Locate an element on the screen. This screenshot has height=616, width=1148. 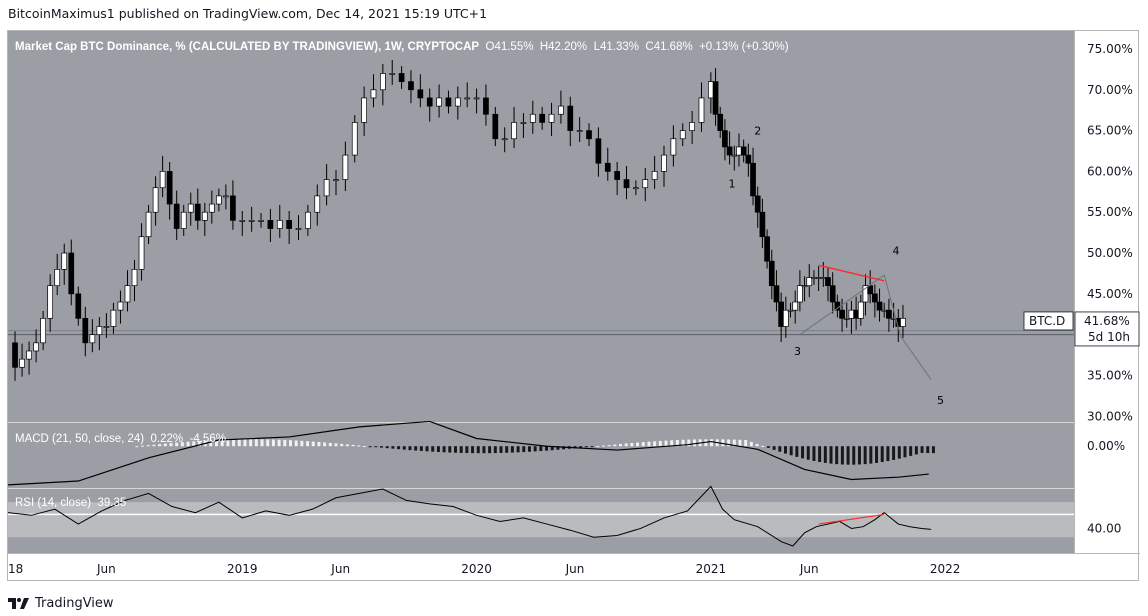
y-tick-label: 75.00% is located at coordinates (1110, 49).